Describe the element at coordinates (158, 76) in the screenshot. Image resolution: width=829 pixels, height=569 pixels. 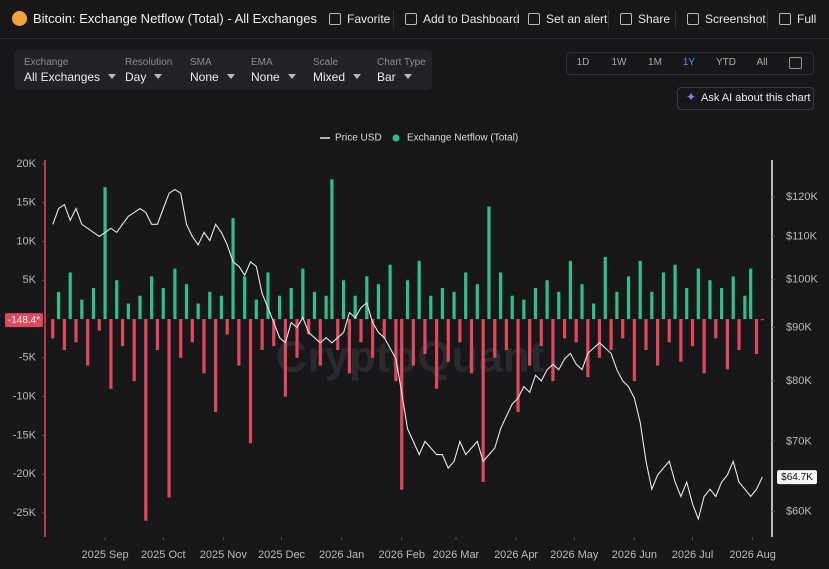
I see `chevron` at that location.